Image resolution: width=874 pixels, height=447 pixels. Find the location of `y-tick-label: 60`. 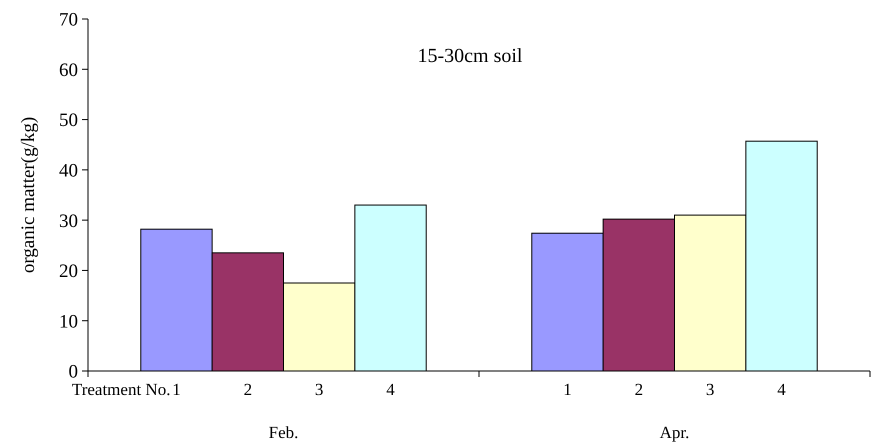

y-tick-label: 60 is located at coordinates (68, 70).